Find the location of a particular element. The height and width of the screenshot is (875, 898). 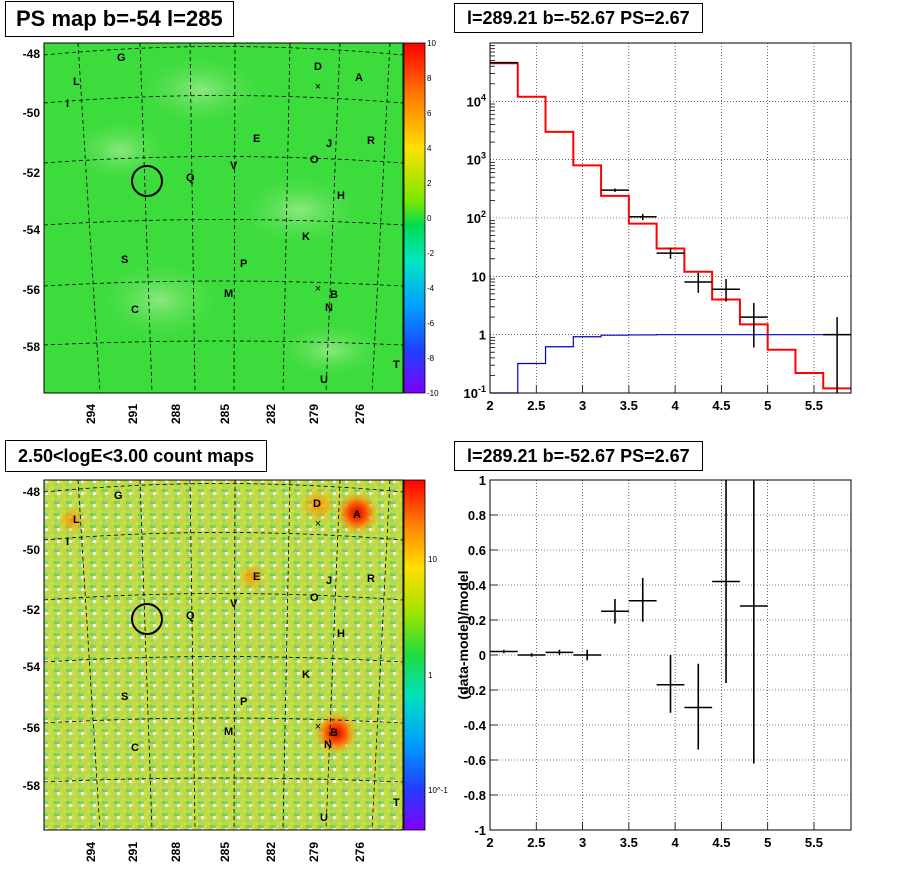

count-hotspot-l is located at coordinates (72, 520).